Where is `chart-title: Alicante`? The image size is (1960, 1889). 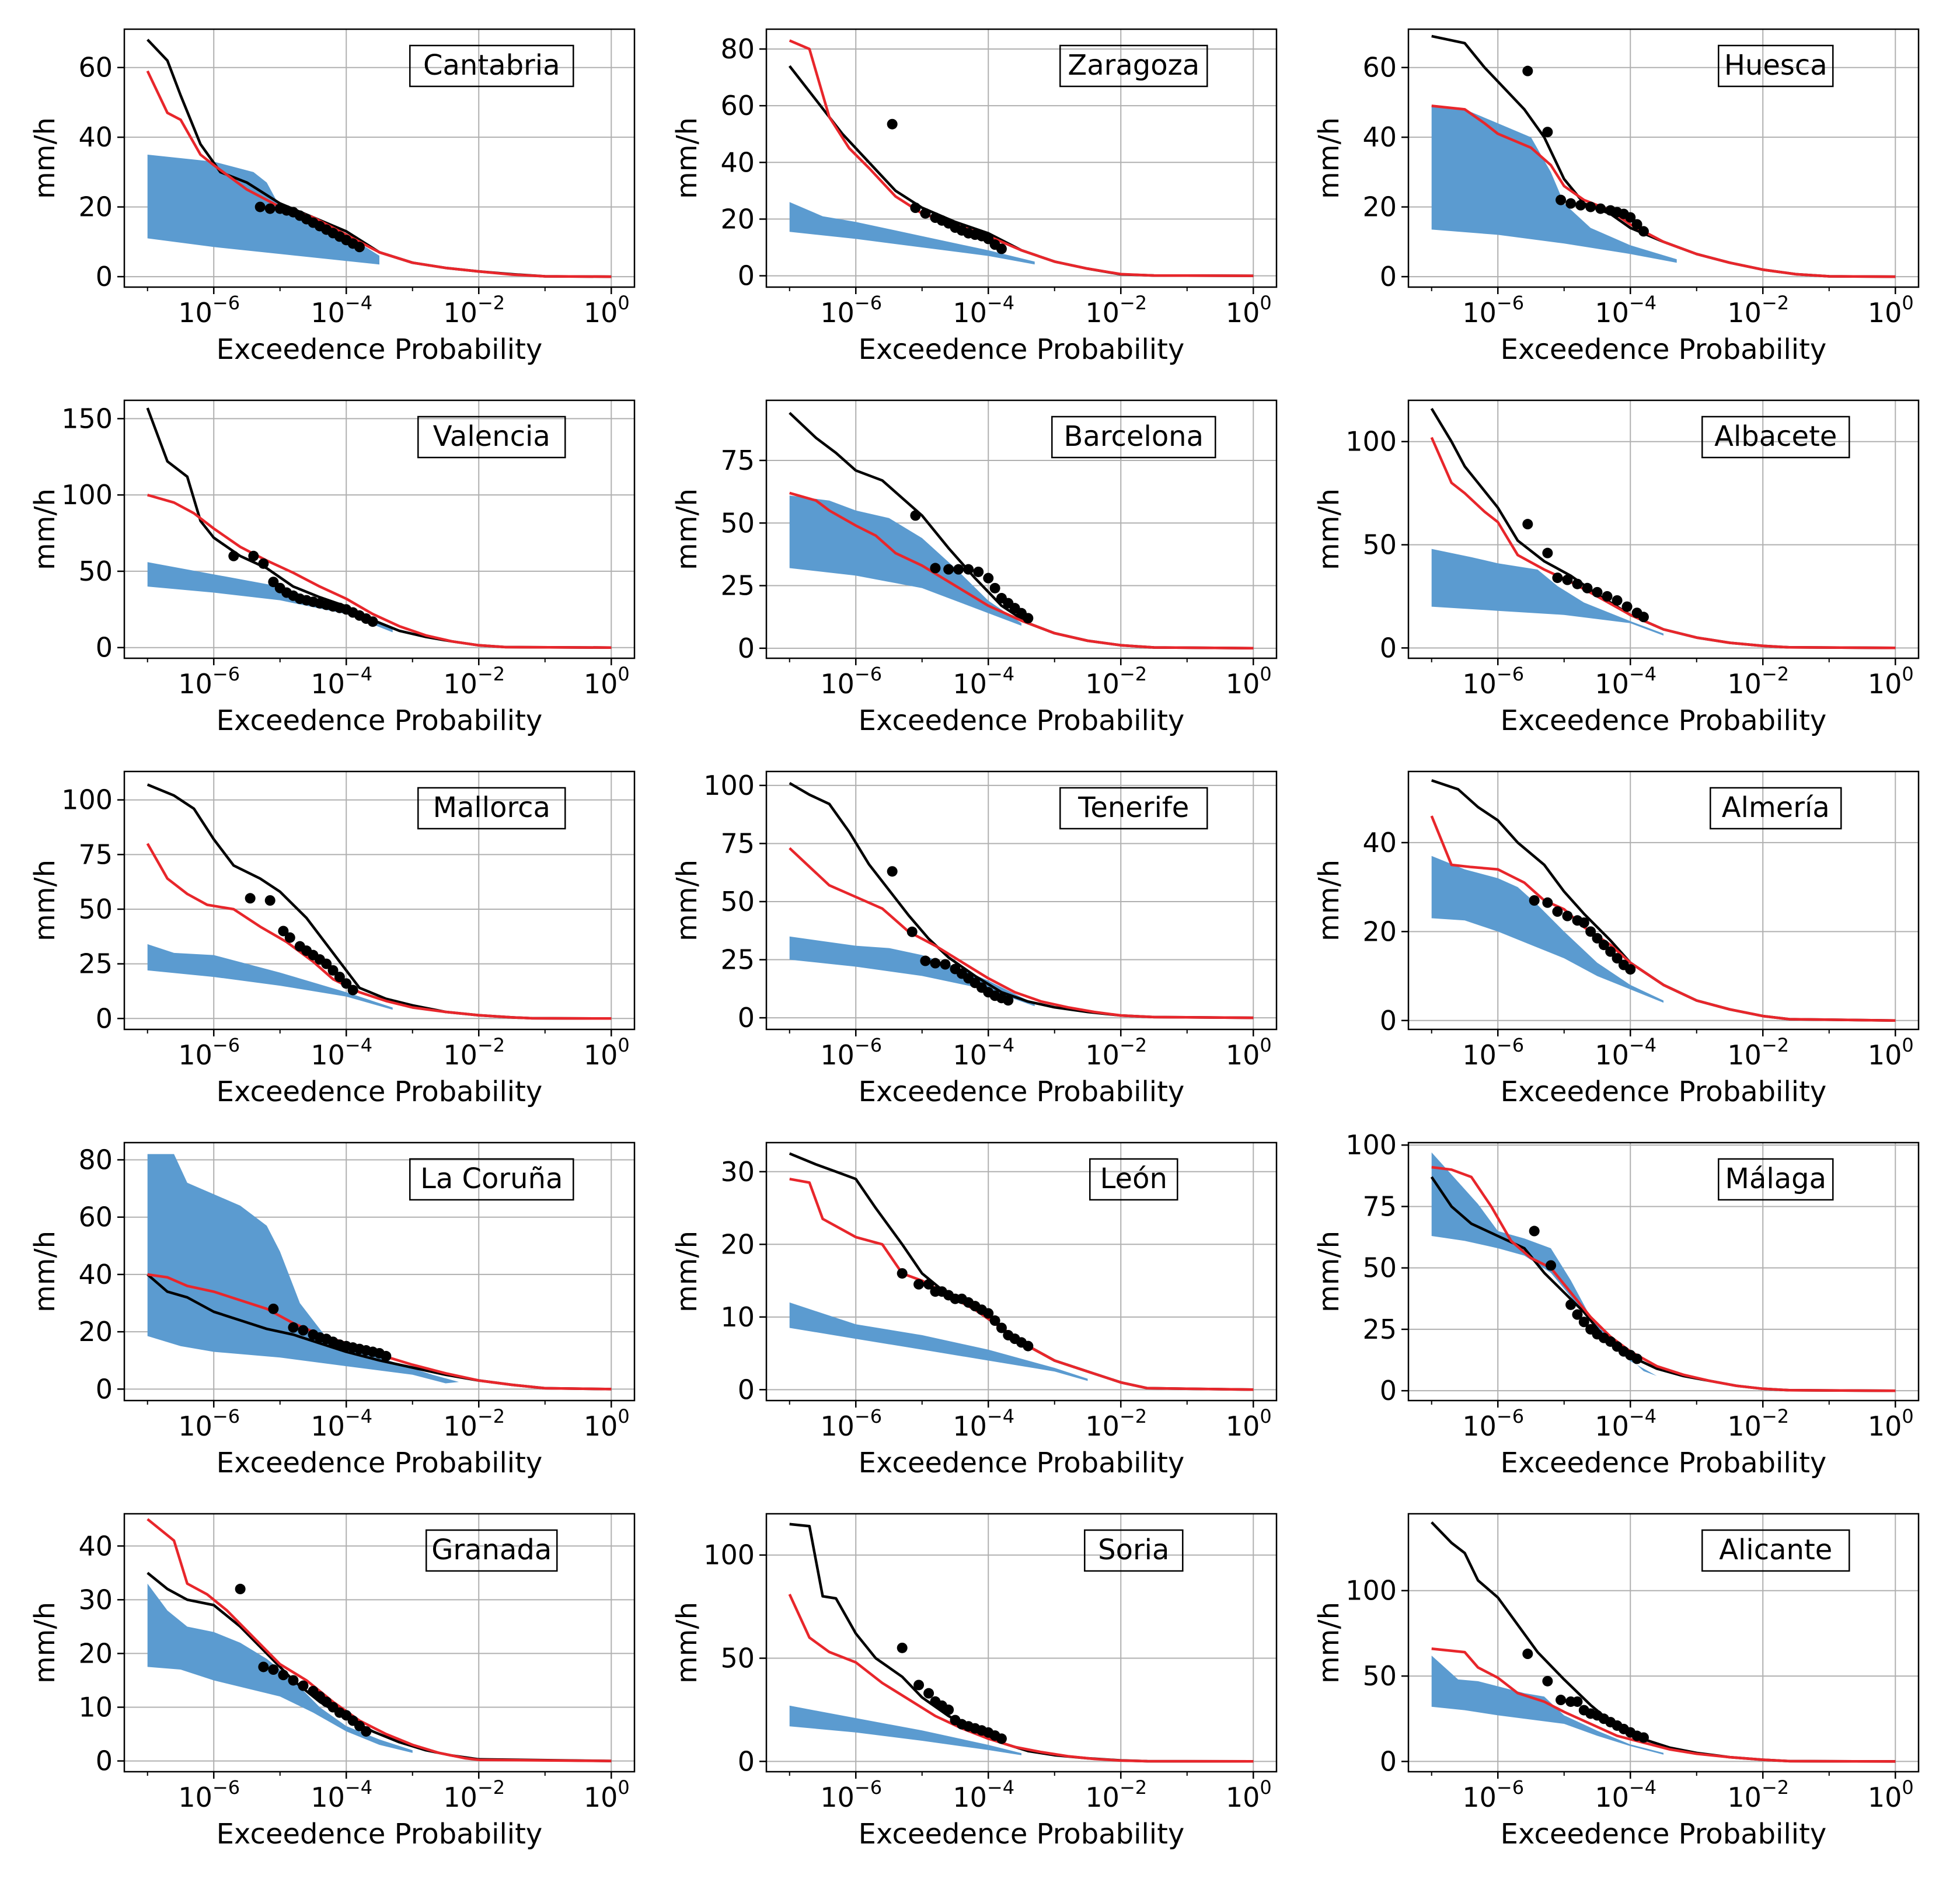
chart-title: Alicante is located at coordinates (1775, 1550).